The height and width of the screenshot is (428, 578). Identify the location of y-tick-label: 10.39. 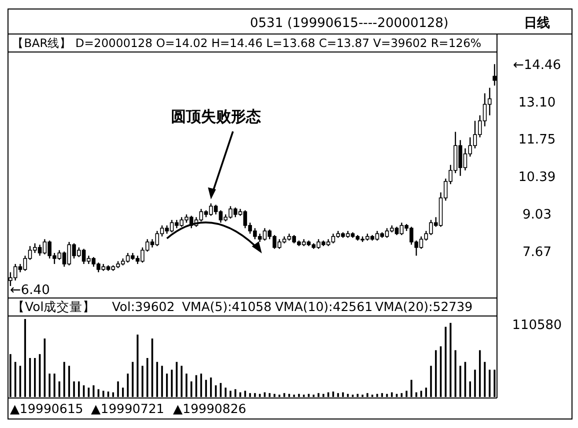
(537, 178).